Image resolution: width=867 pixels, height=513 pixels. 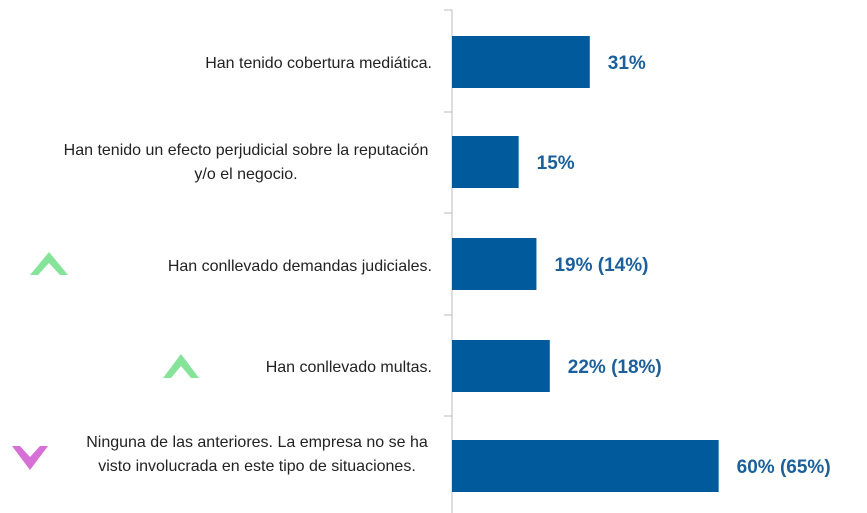 I want to click on value-label: 60% (65%), so click(x=784, y=467).